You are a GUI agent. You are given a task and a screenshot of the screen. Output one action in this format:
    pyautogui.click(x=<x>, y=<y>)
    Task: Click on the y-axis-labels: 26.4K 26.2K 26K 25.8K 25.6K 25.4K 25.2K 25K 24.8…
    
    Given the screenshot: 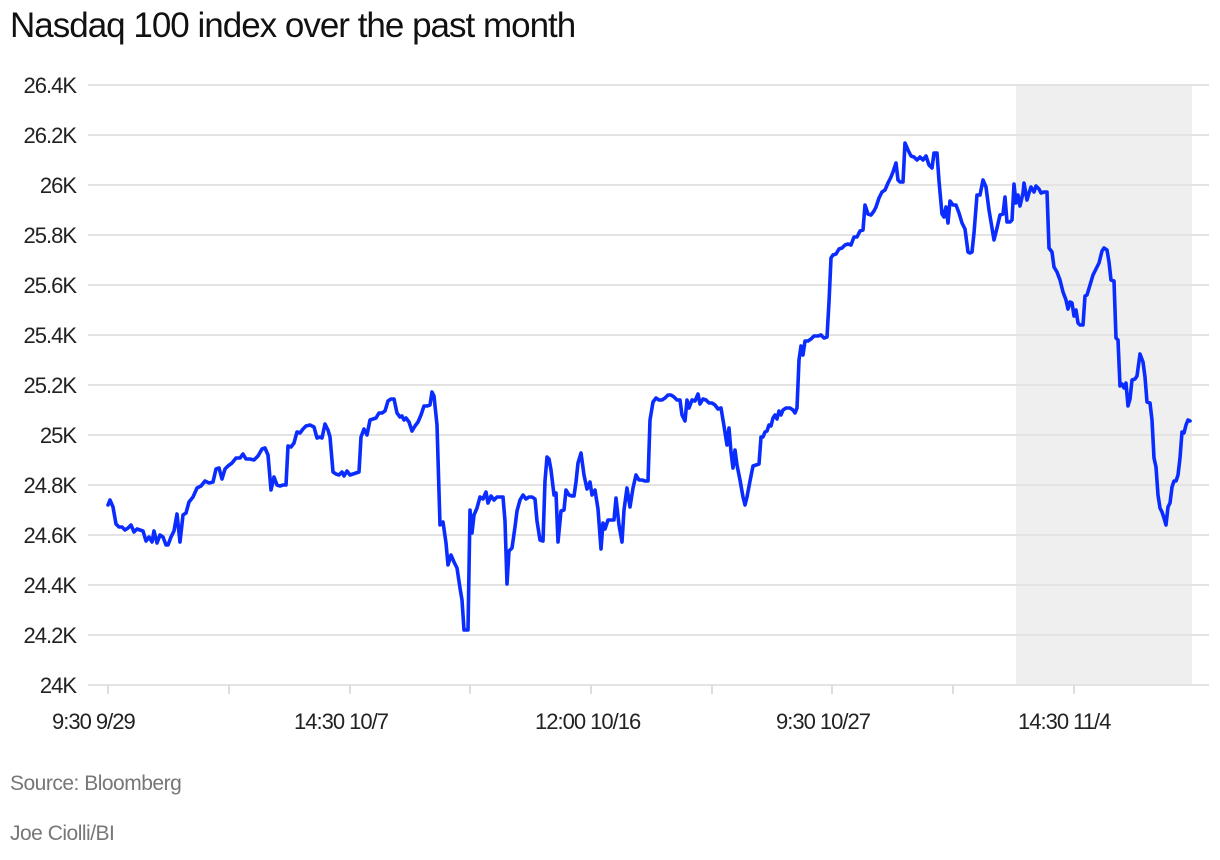 What is the action you would take?
    pyautogui.click(x=51, y=385)
    